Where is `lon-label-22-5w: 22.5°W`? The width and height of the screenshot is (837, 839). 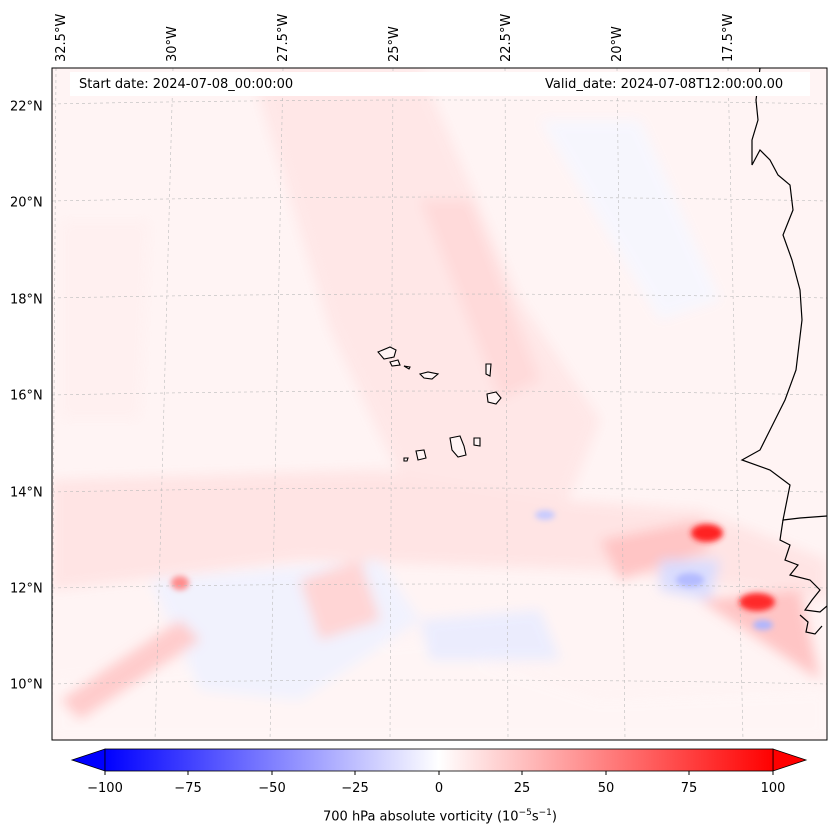
lon-label-22-5w: 22.5°W is located at coordinates (506, 37).